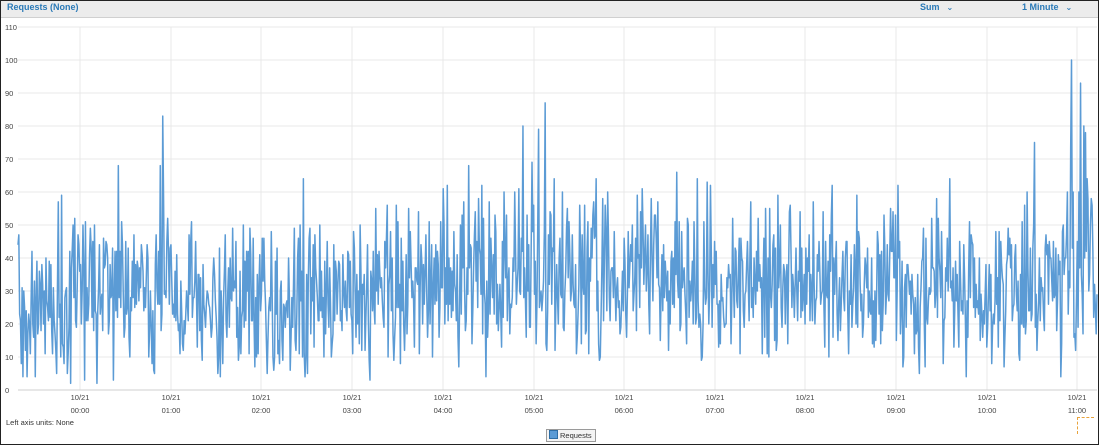  I want to click on y-tick-label: 20, so click(9, 324).